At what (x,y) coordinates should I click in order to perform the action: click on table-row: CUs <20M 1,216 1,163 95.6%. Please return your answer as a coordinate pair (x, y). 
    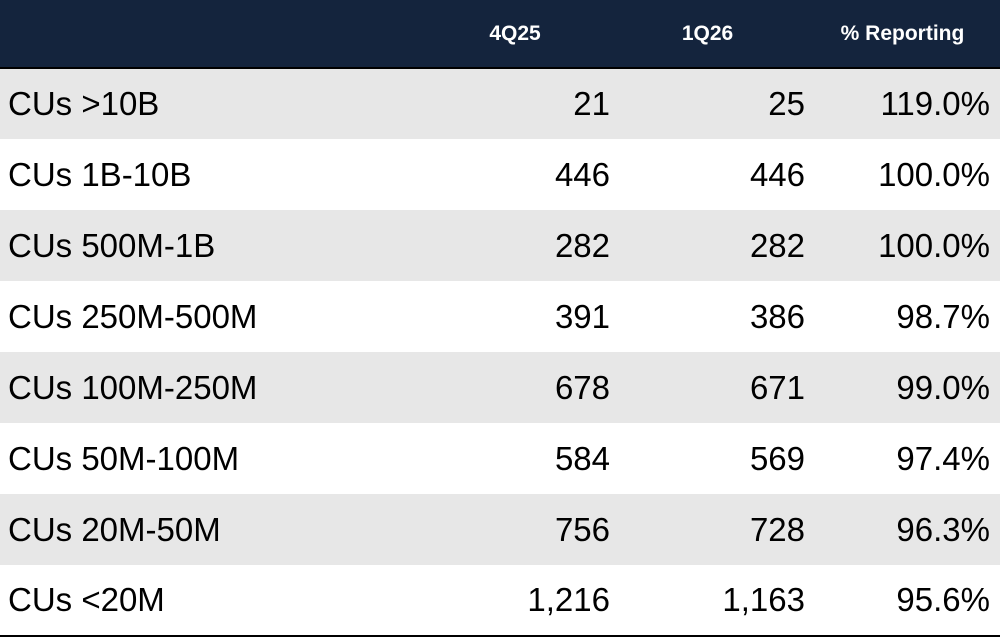
    Looking at the image, I should click on (500, 601).